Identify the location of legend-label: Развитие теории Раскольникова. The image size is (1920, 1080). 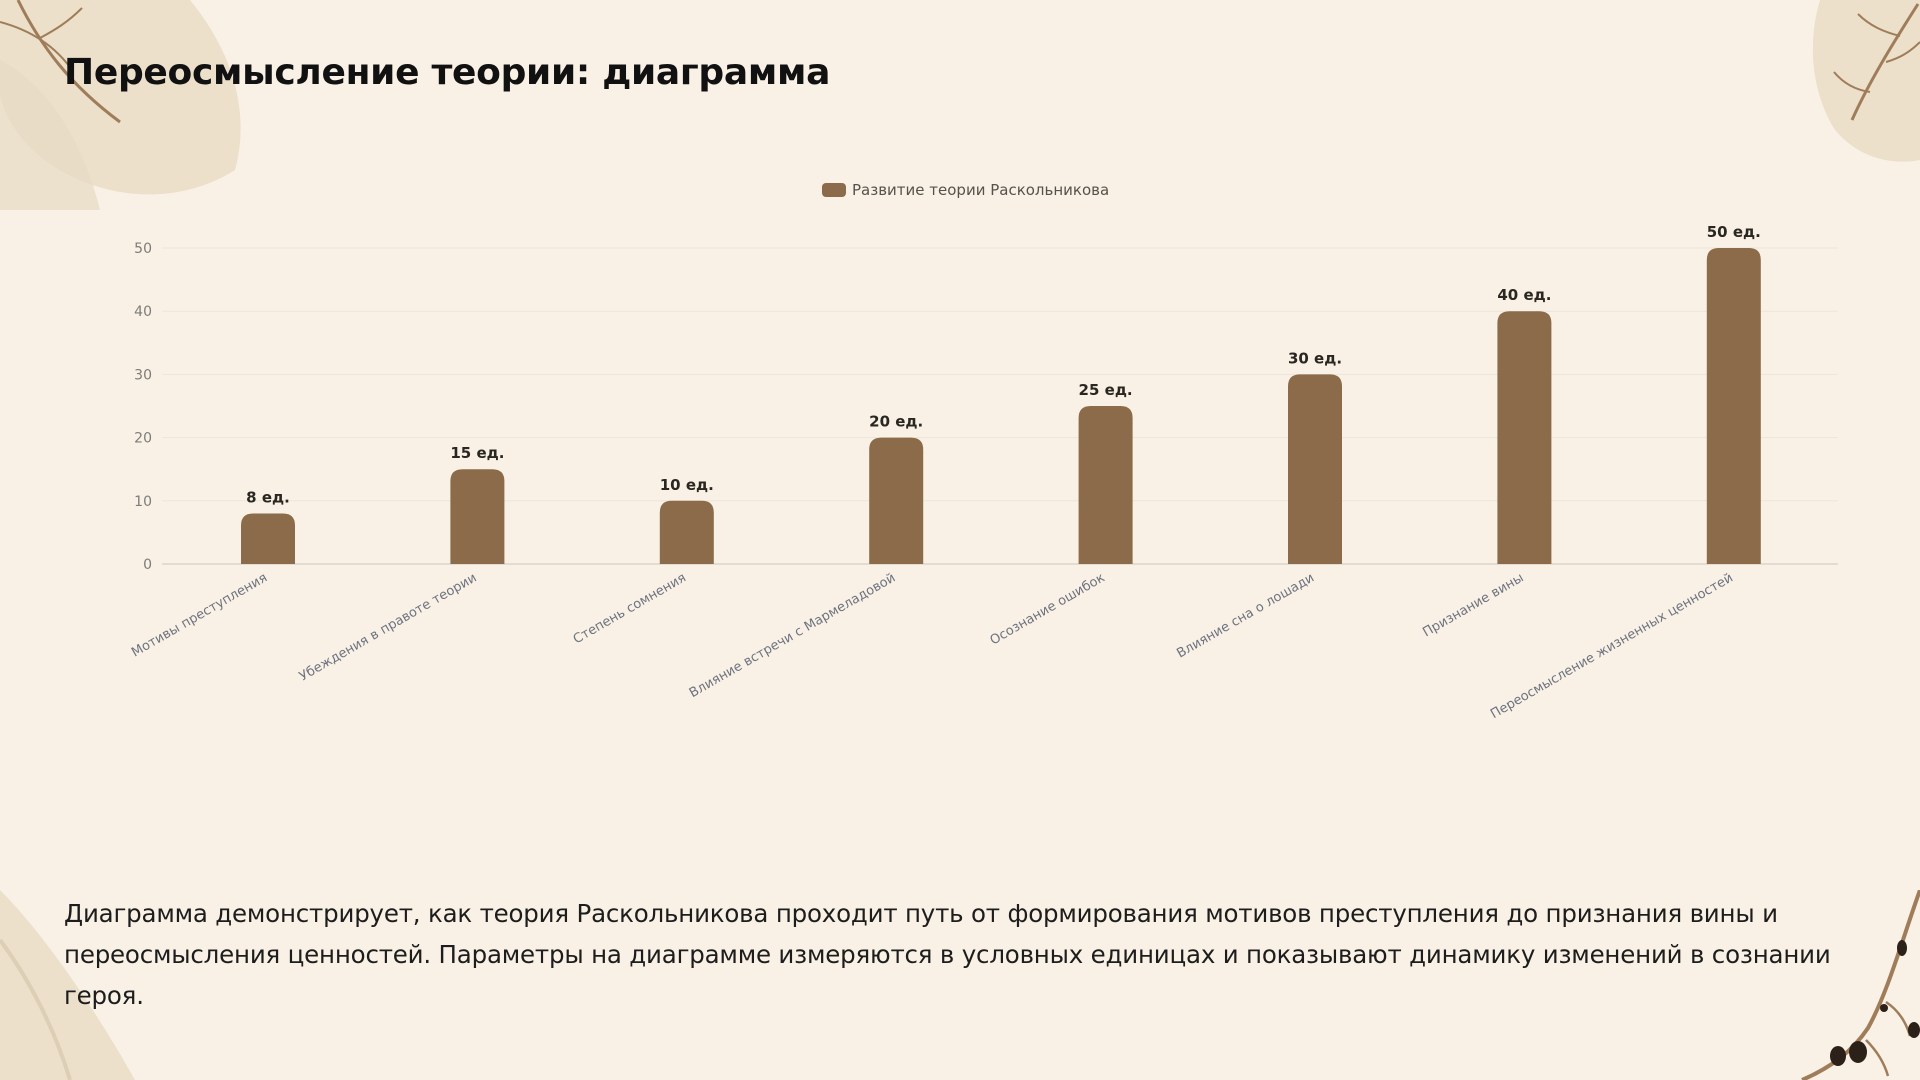
(980, 190).